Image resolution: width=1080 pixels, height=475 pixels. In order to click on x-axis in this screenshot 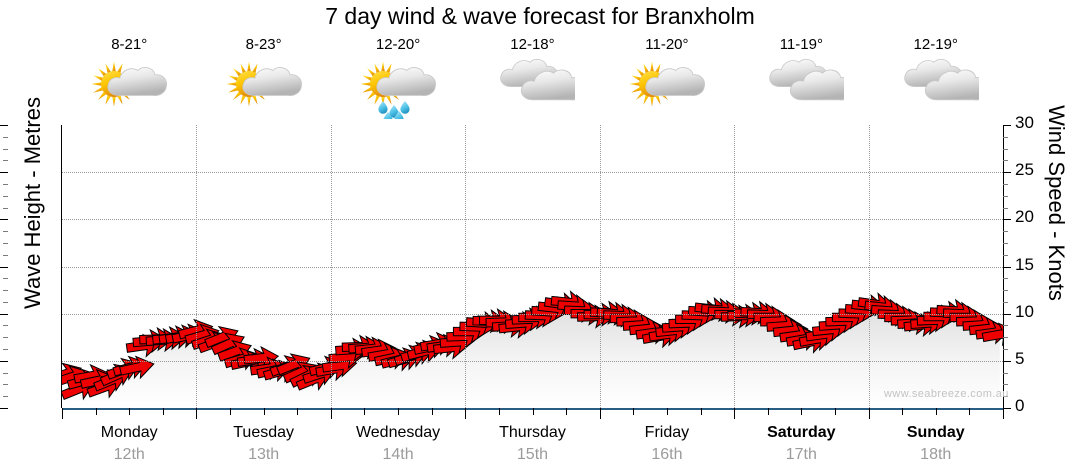, I will do `click(533, 415)`.